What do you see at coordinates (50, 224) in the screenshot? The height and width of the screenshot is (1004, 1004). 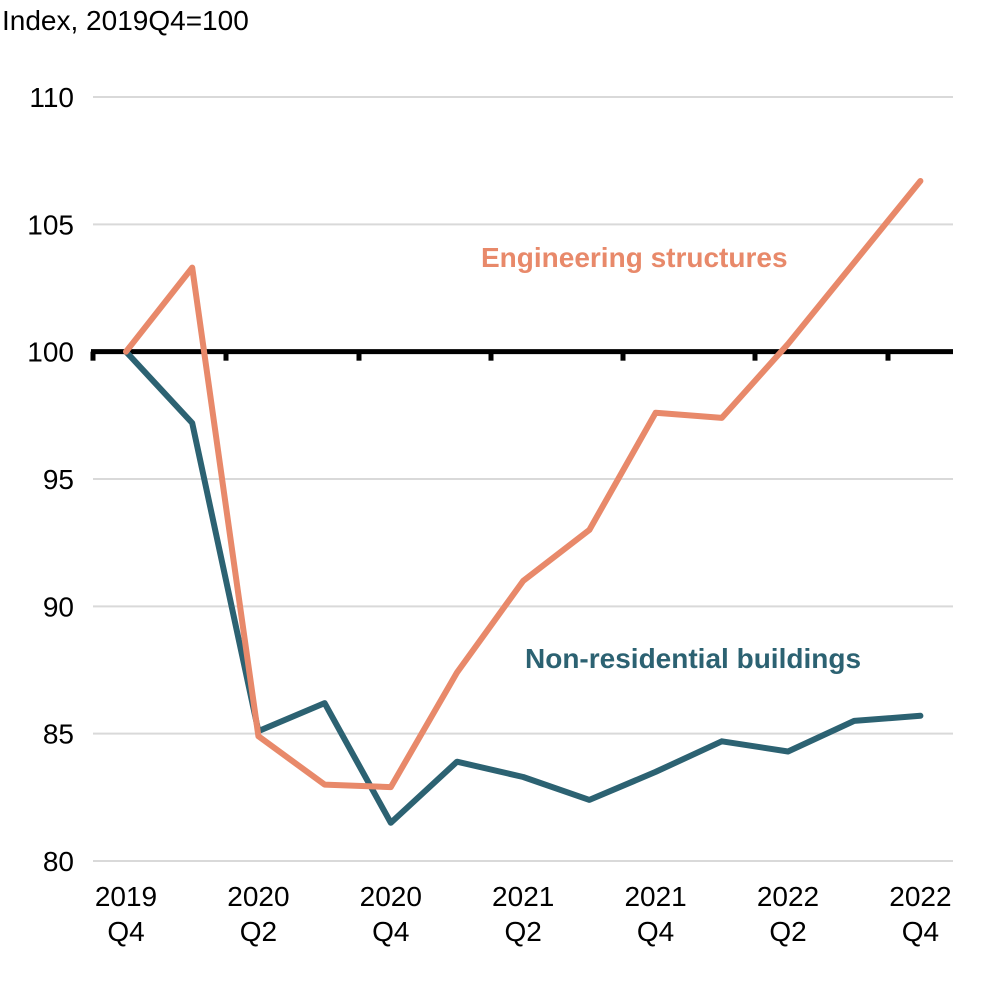 I see `y-tick-label-105: 105` at bounding box center [50, 224].